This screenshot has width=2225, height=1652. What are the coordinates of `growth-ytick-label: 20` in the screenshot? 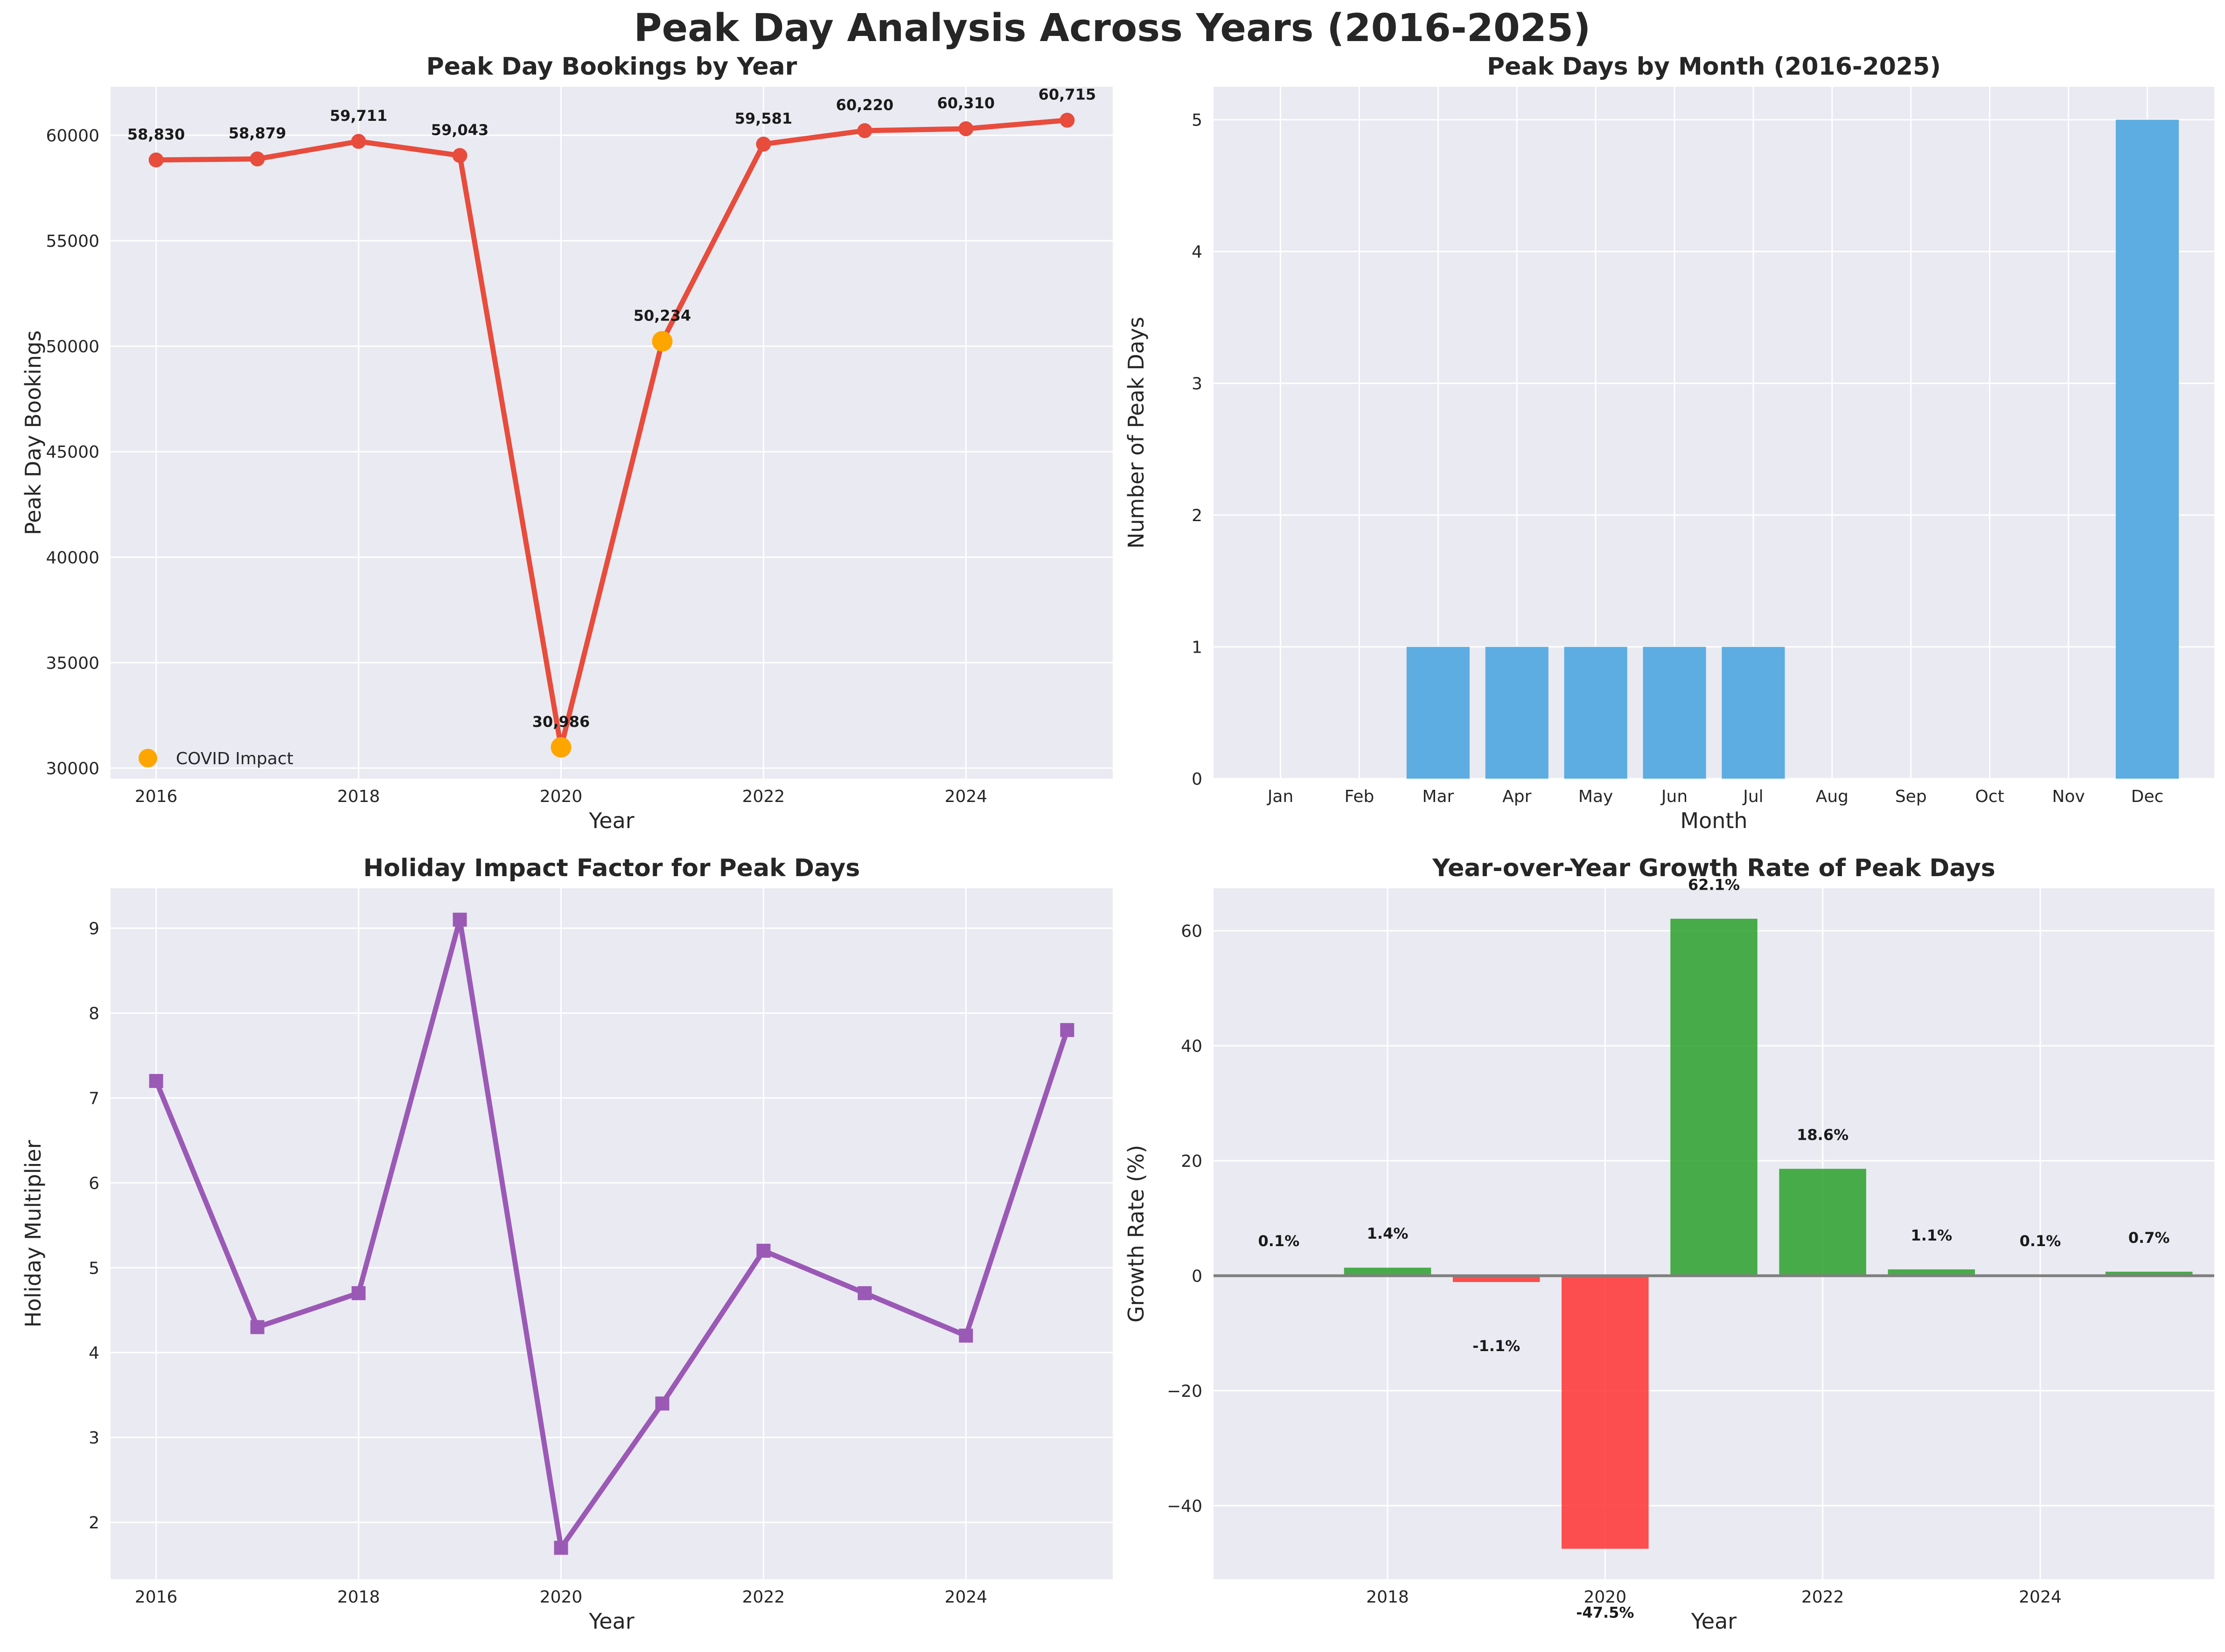 It's located at (1191, 1162).